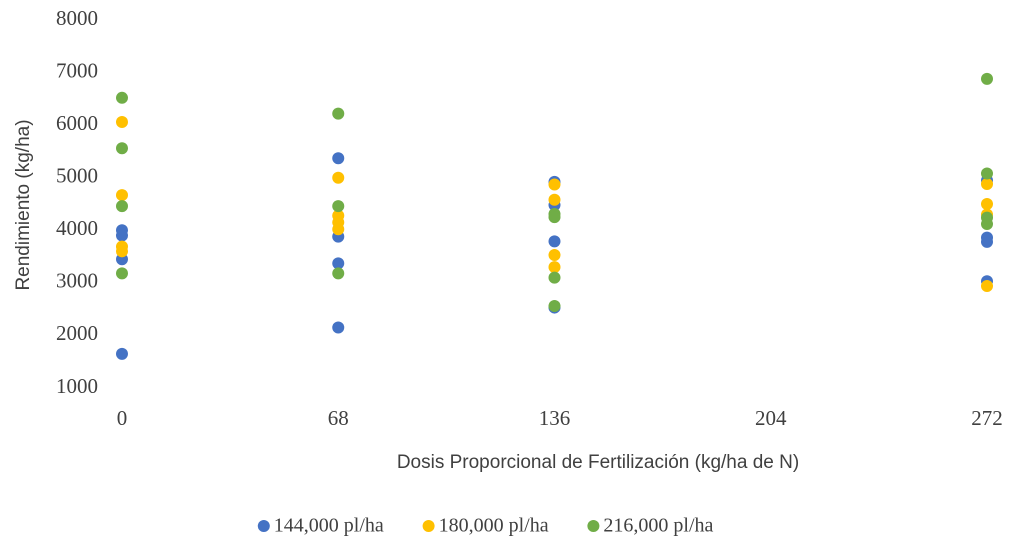 This screenshot has width=1011, height=545. I want to click on legend-label: 144,000 pl/ha, so click(329, 526).